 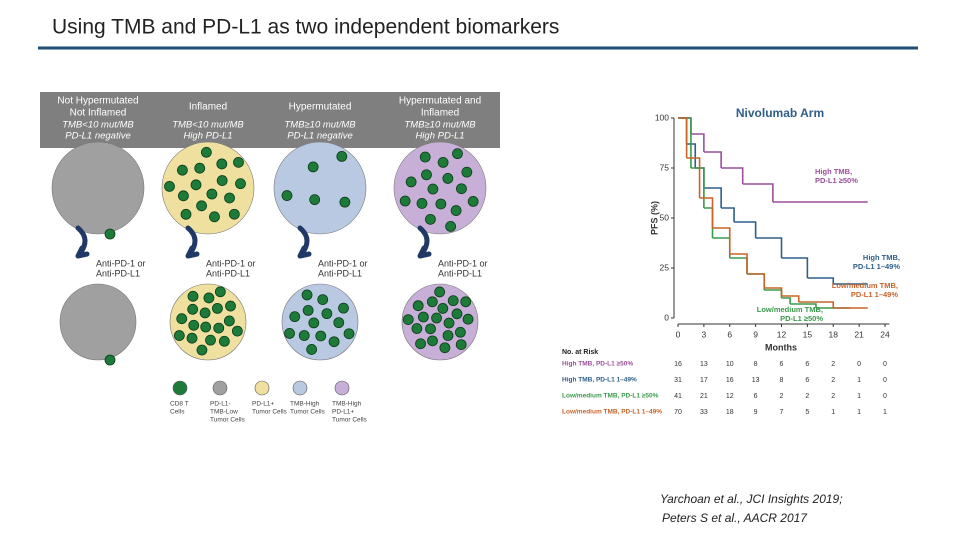 I want to click on risk-count: 13, so click(x=704, y=364).